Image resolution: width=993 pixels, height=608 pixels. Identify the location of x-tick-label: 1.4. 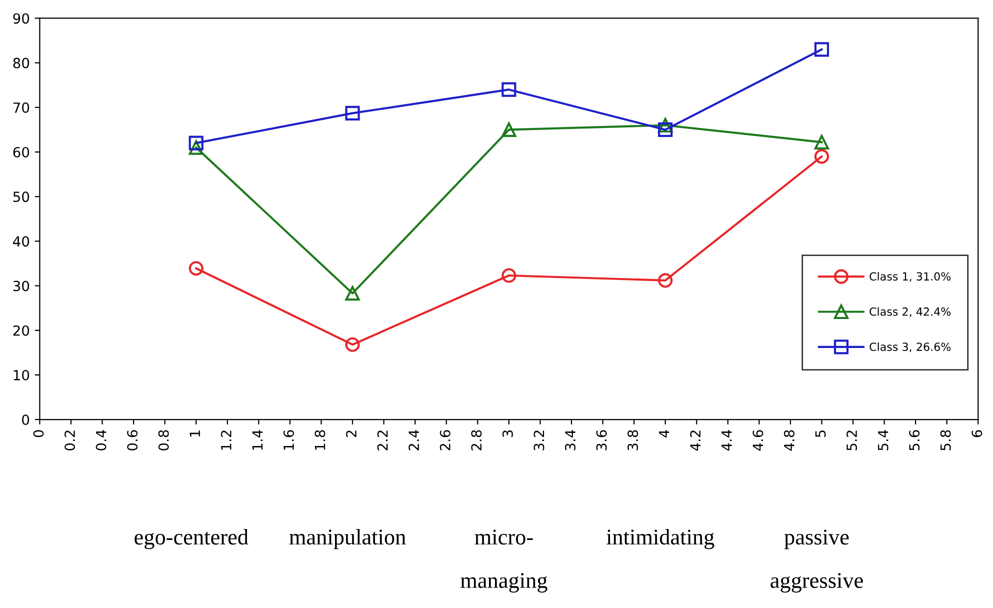
(257, 440).